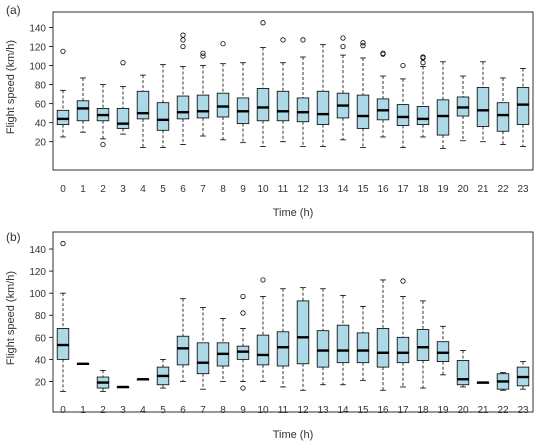 This screenshot has width=550, height=445. I want to click on x-tick-label: 19, so click(443, 410).